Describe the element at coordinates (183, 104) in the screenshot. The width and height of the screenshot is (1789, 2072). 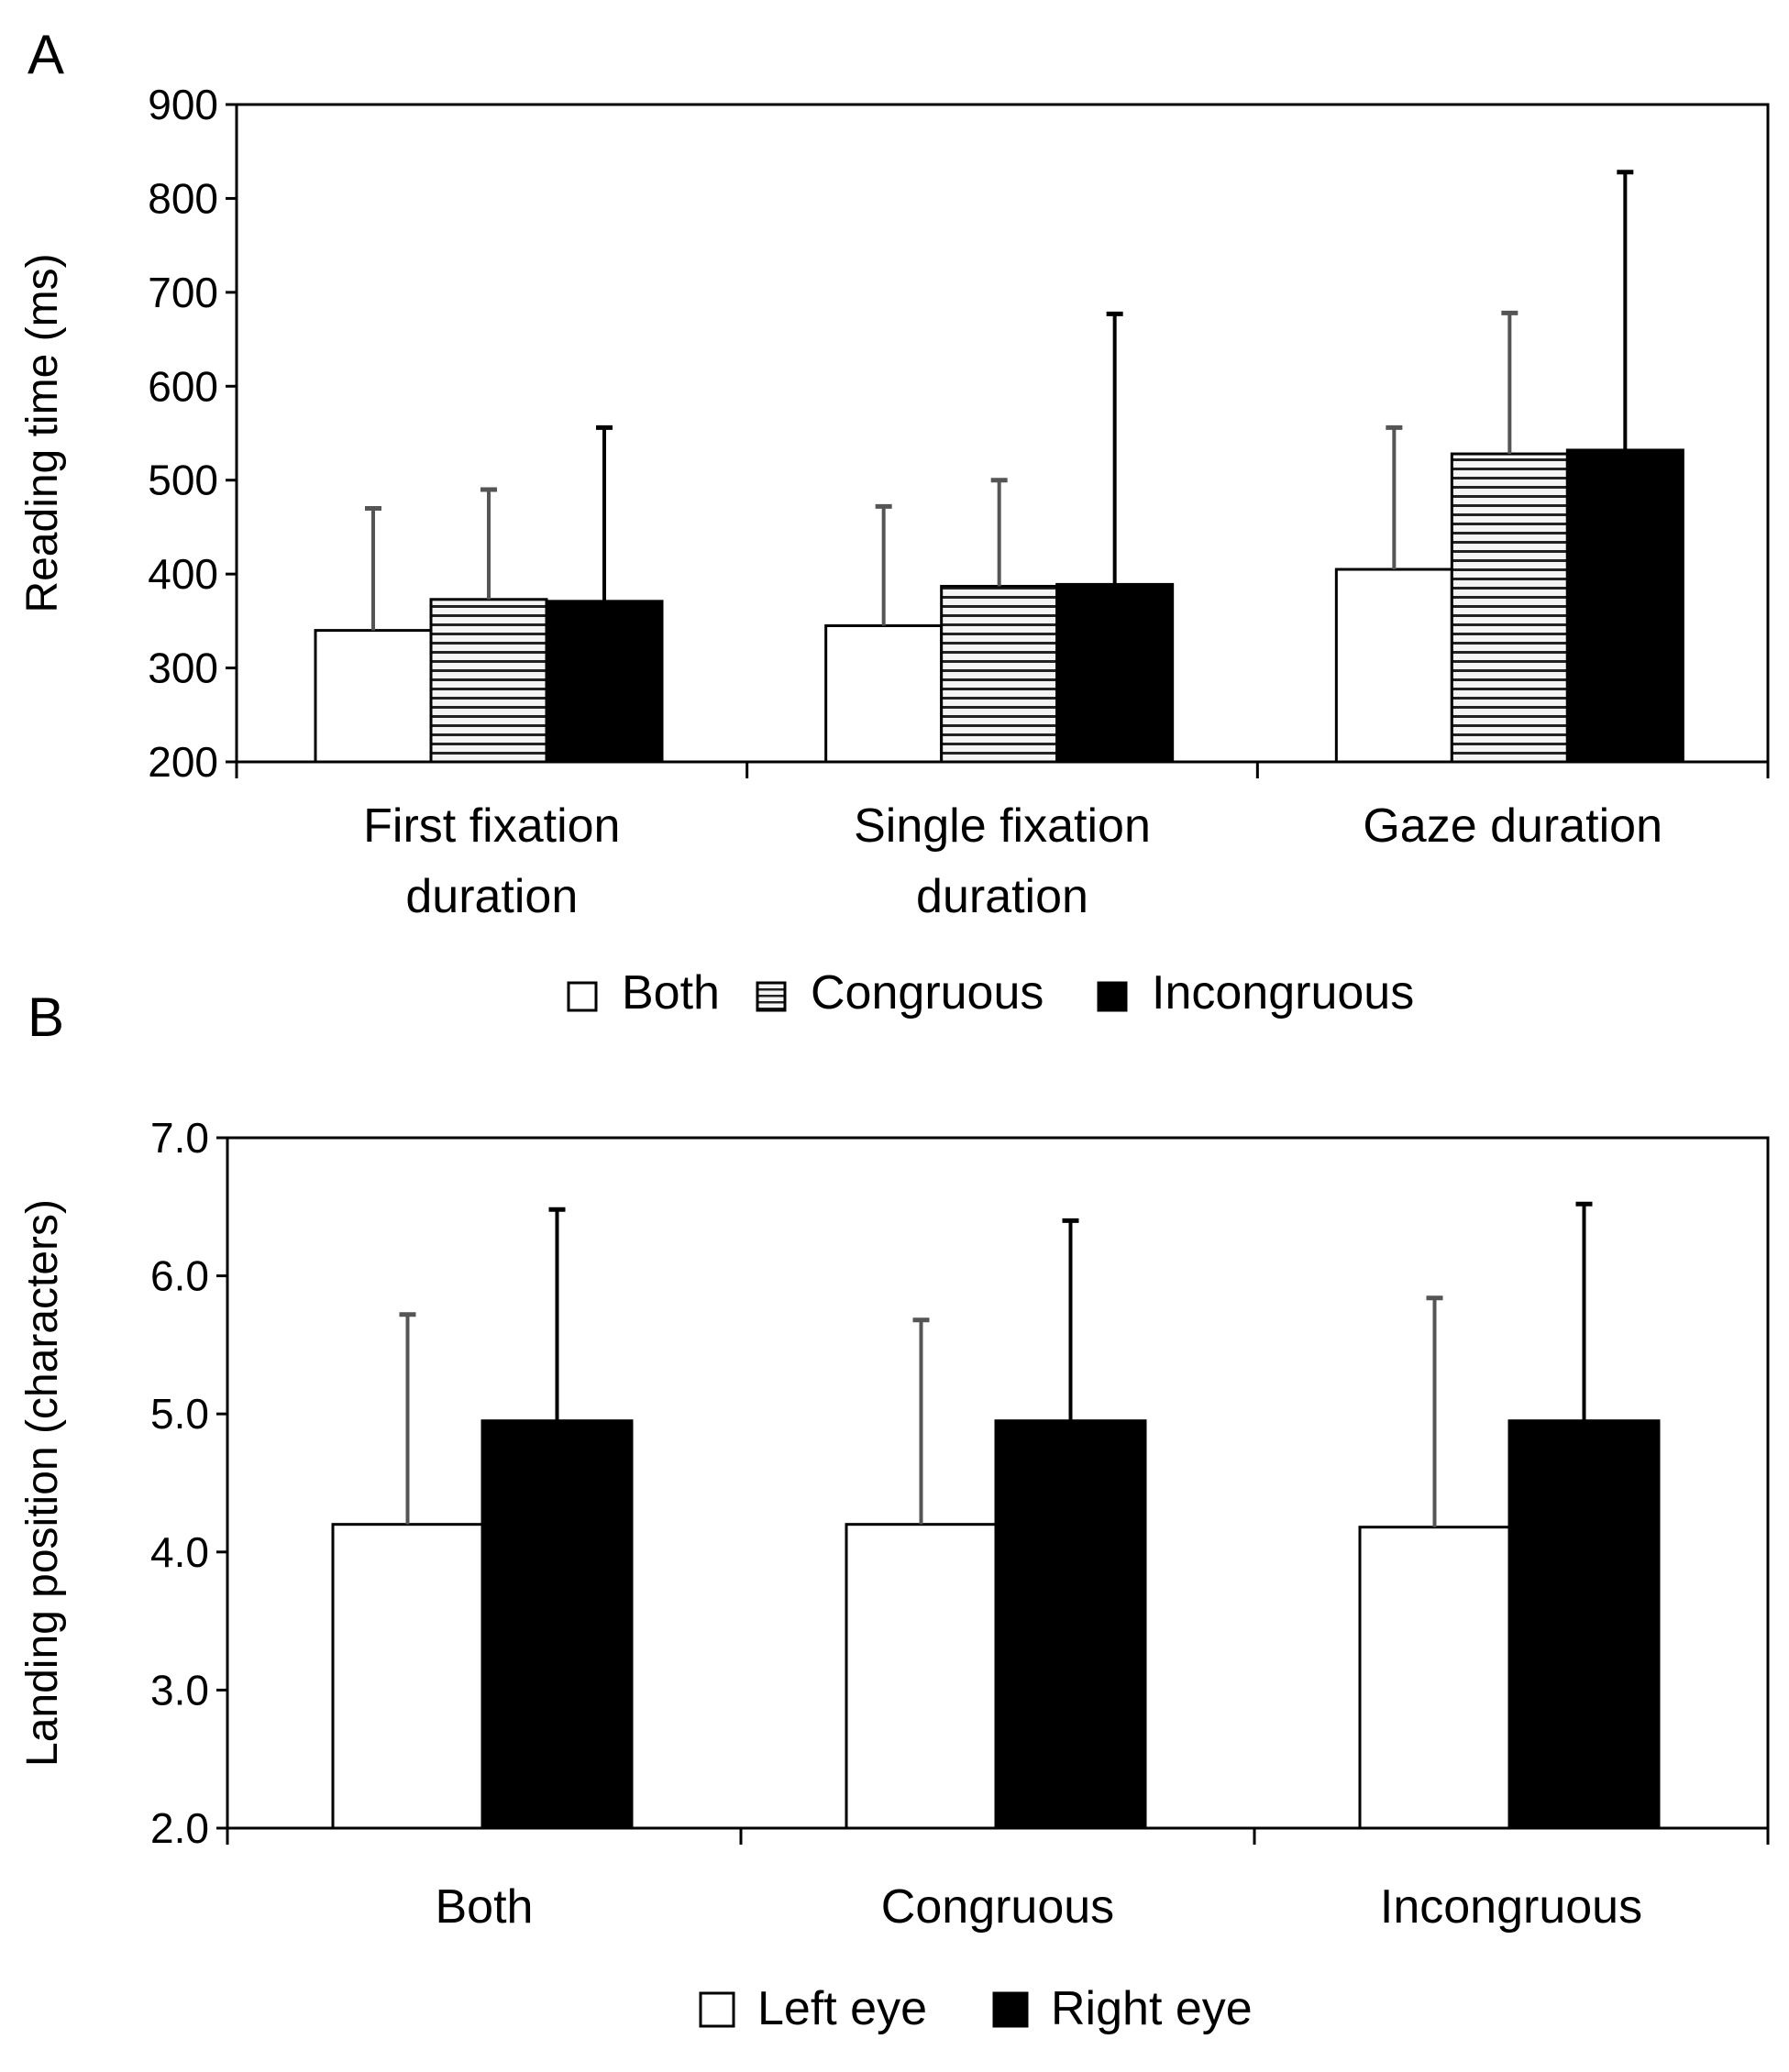
I see `panel-a-ytick-label: 900` at that location.